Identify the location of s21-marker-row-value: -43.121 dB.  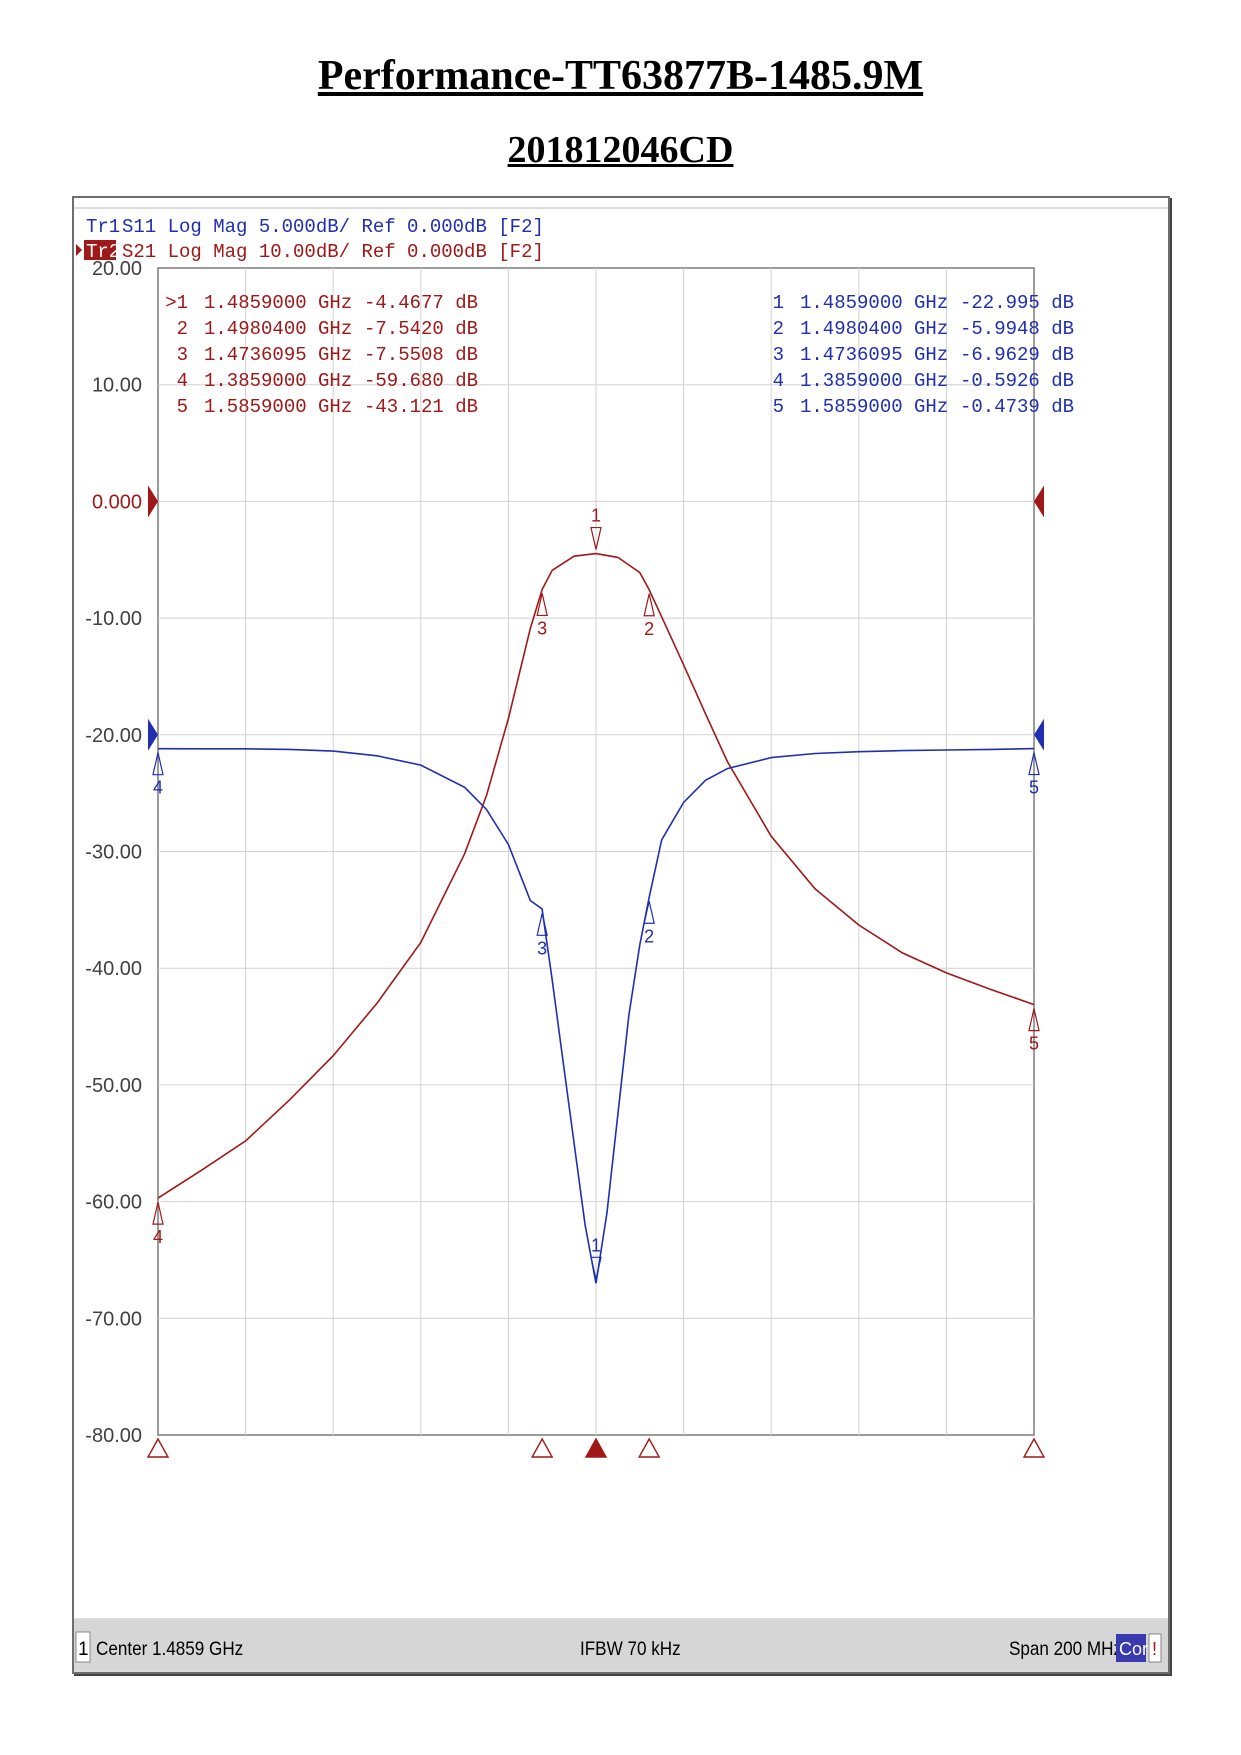
(421, 407).